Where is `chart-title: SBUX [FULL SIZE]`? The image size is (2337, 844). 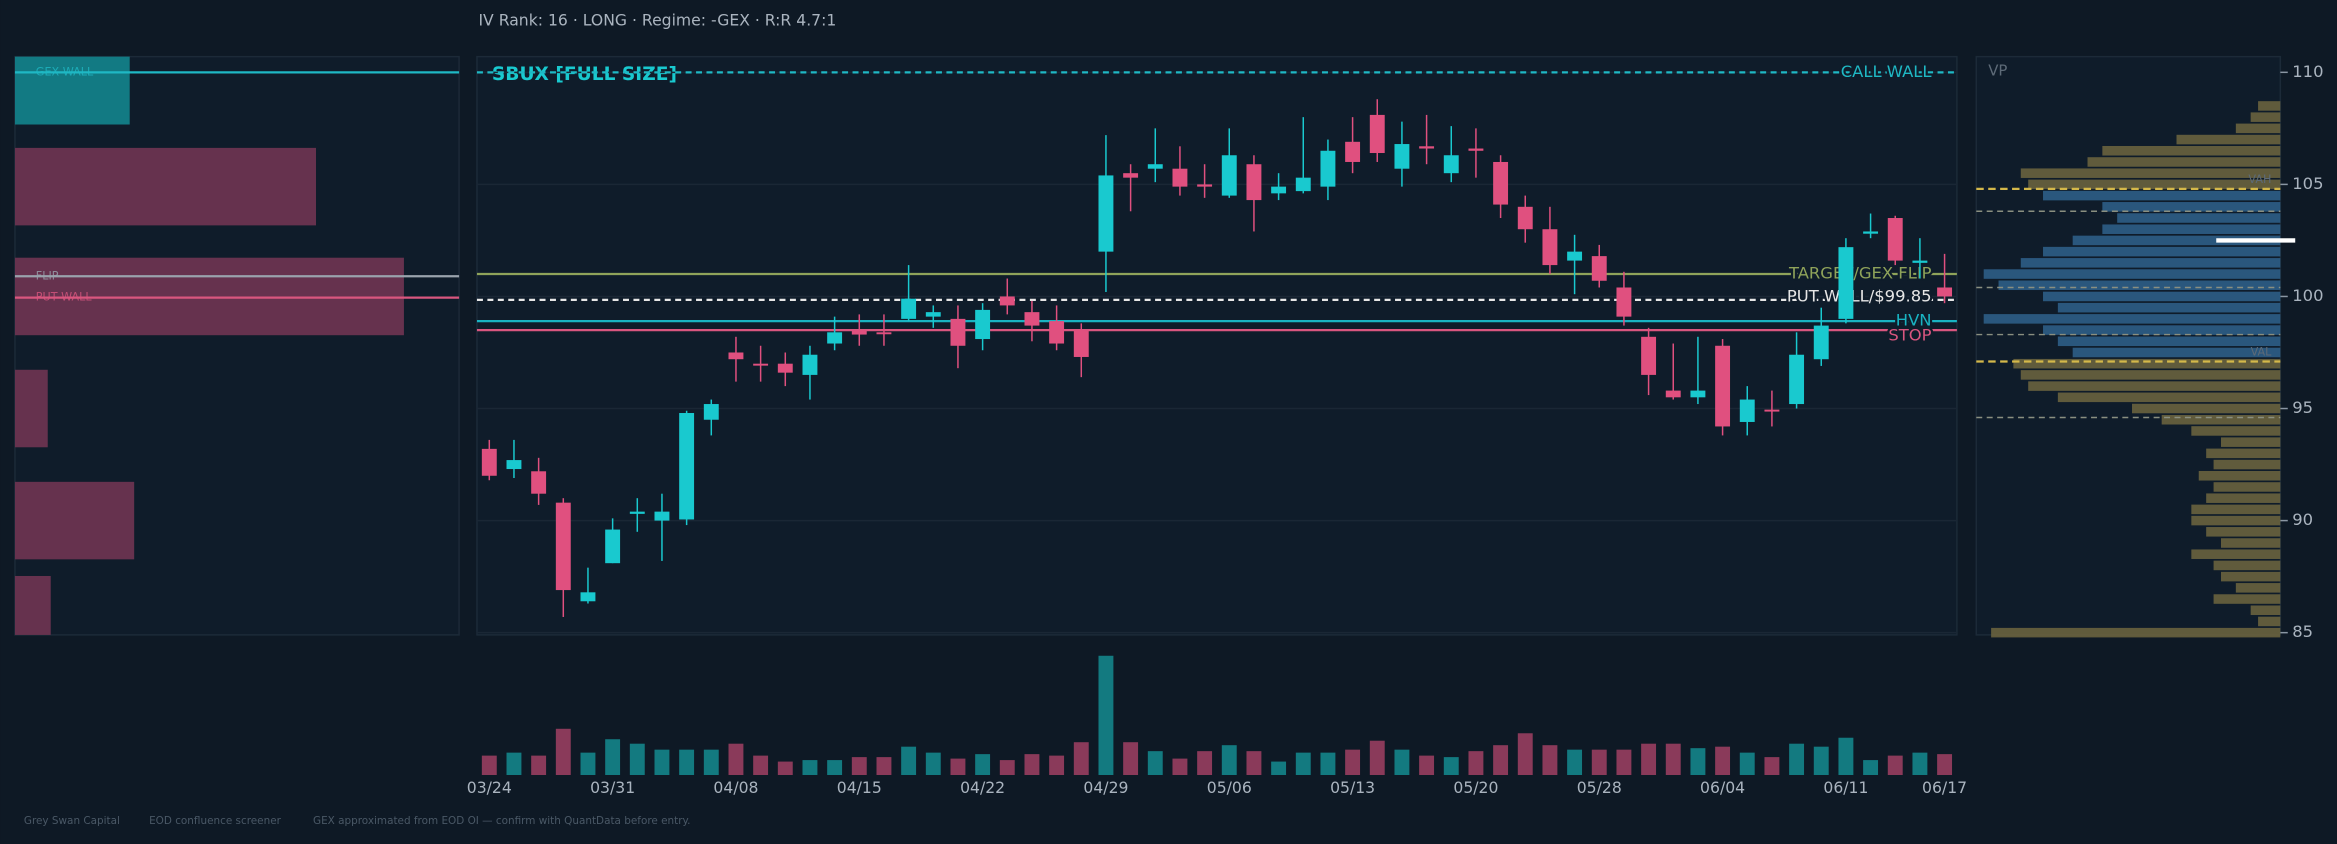
chart-title: SBUX [FULL SIZE] is located at coordinates (584, 74).